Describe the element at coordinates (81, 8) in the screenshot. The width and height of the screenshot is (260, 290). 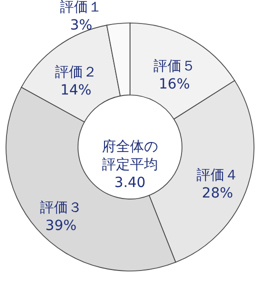
I see `slice-label: 評価１` at that location.